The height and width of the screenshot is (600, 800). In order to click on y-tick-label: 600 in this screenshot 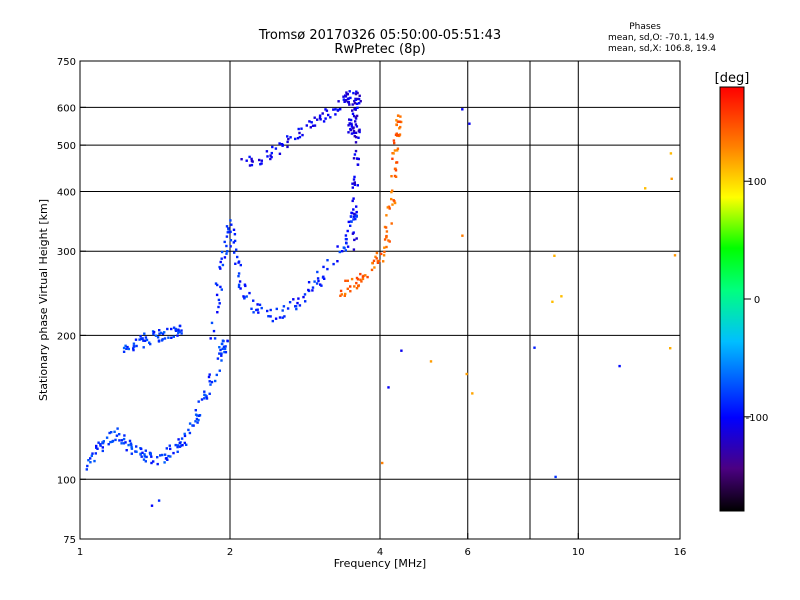, I will do `click(66, 108)`.